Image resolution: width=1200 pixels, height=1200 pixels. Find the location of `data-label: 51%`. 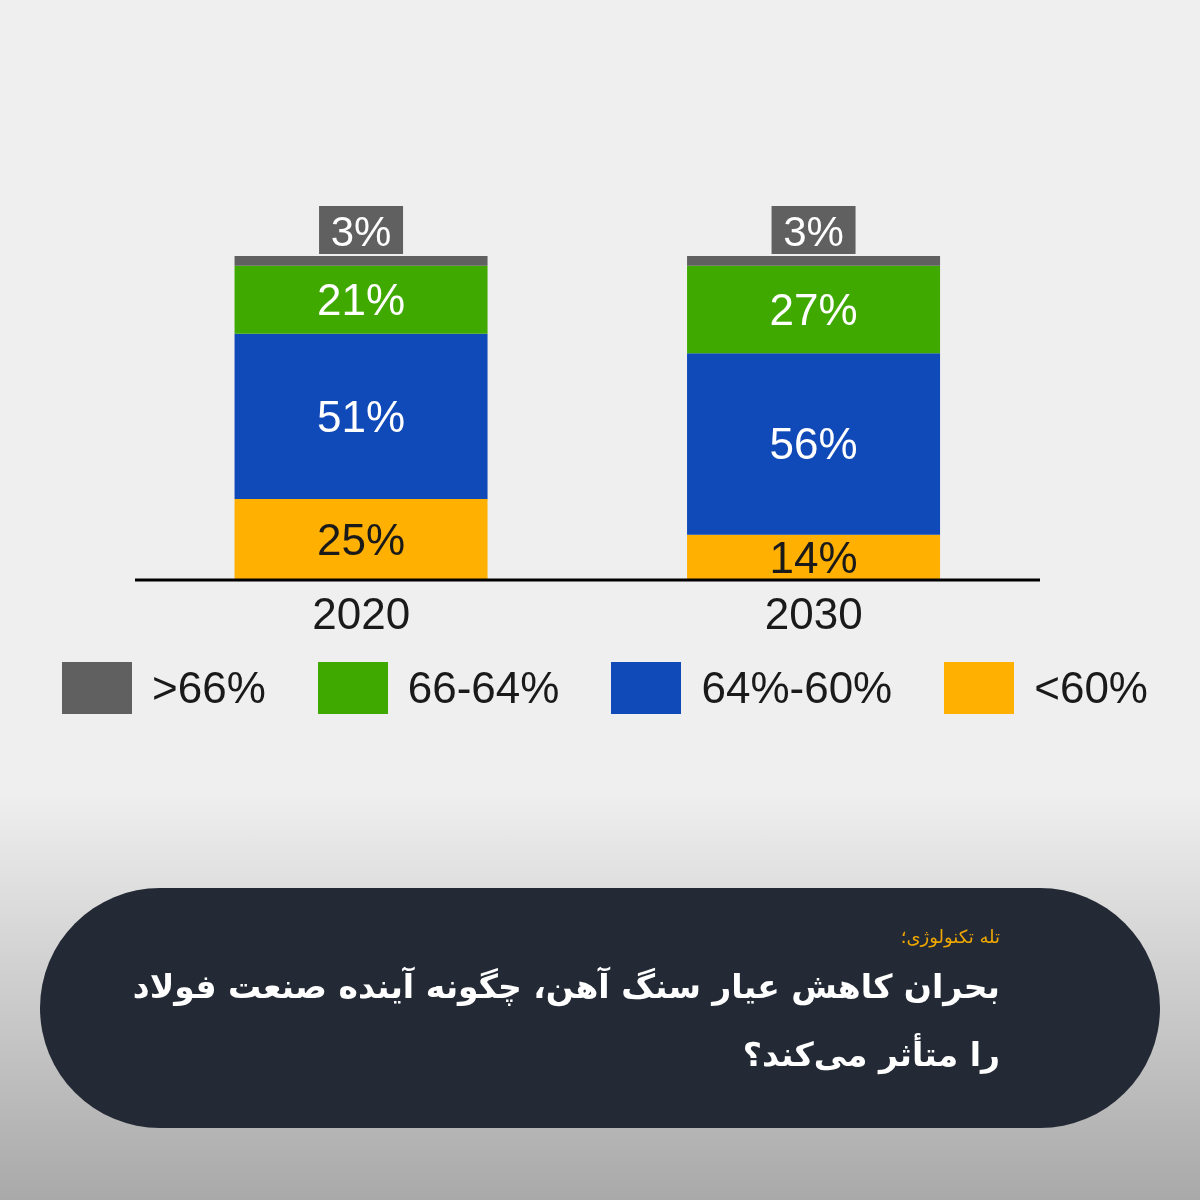

data-label: 51% is located at coordinates (361, 416).